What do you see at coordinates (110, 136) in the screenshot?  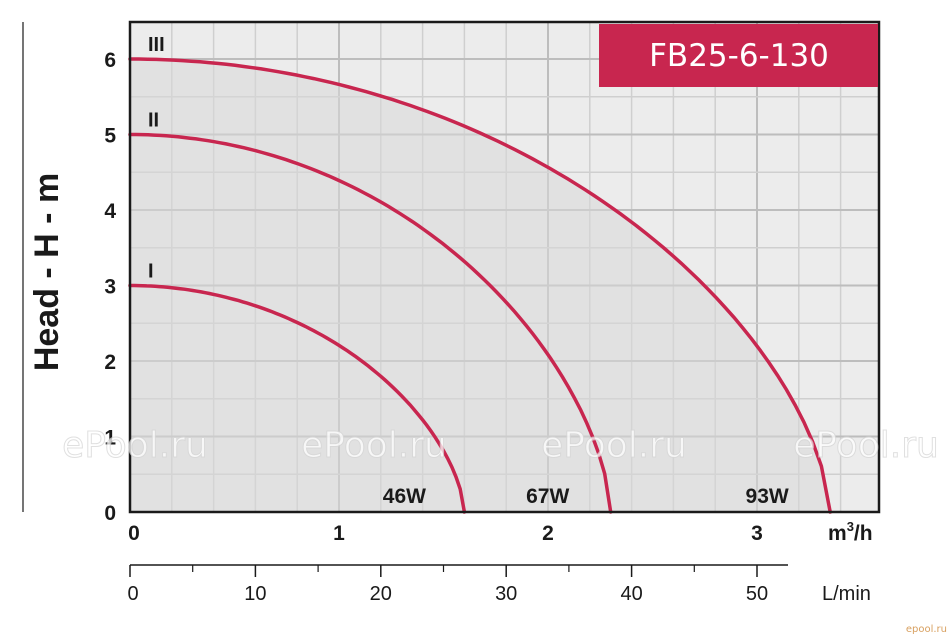 I see `y-tick-label: 5` at bounding box center [110, 136].